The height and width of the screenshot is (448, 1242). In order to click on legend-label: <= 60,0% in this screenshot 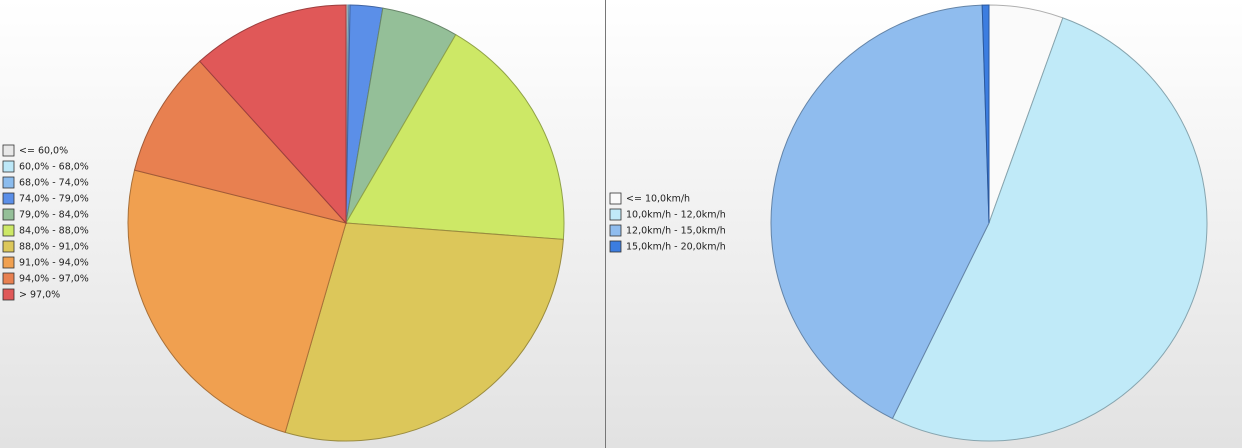, I will do `click(43, 151)`.